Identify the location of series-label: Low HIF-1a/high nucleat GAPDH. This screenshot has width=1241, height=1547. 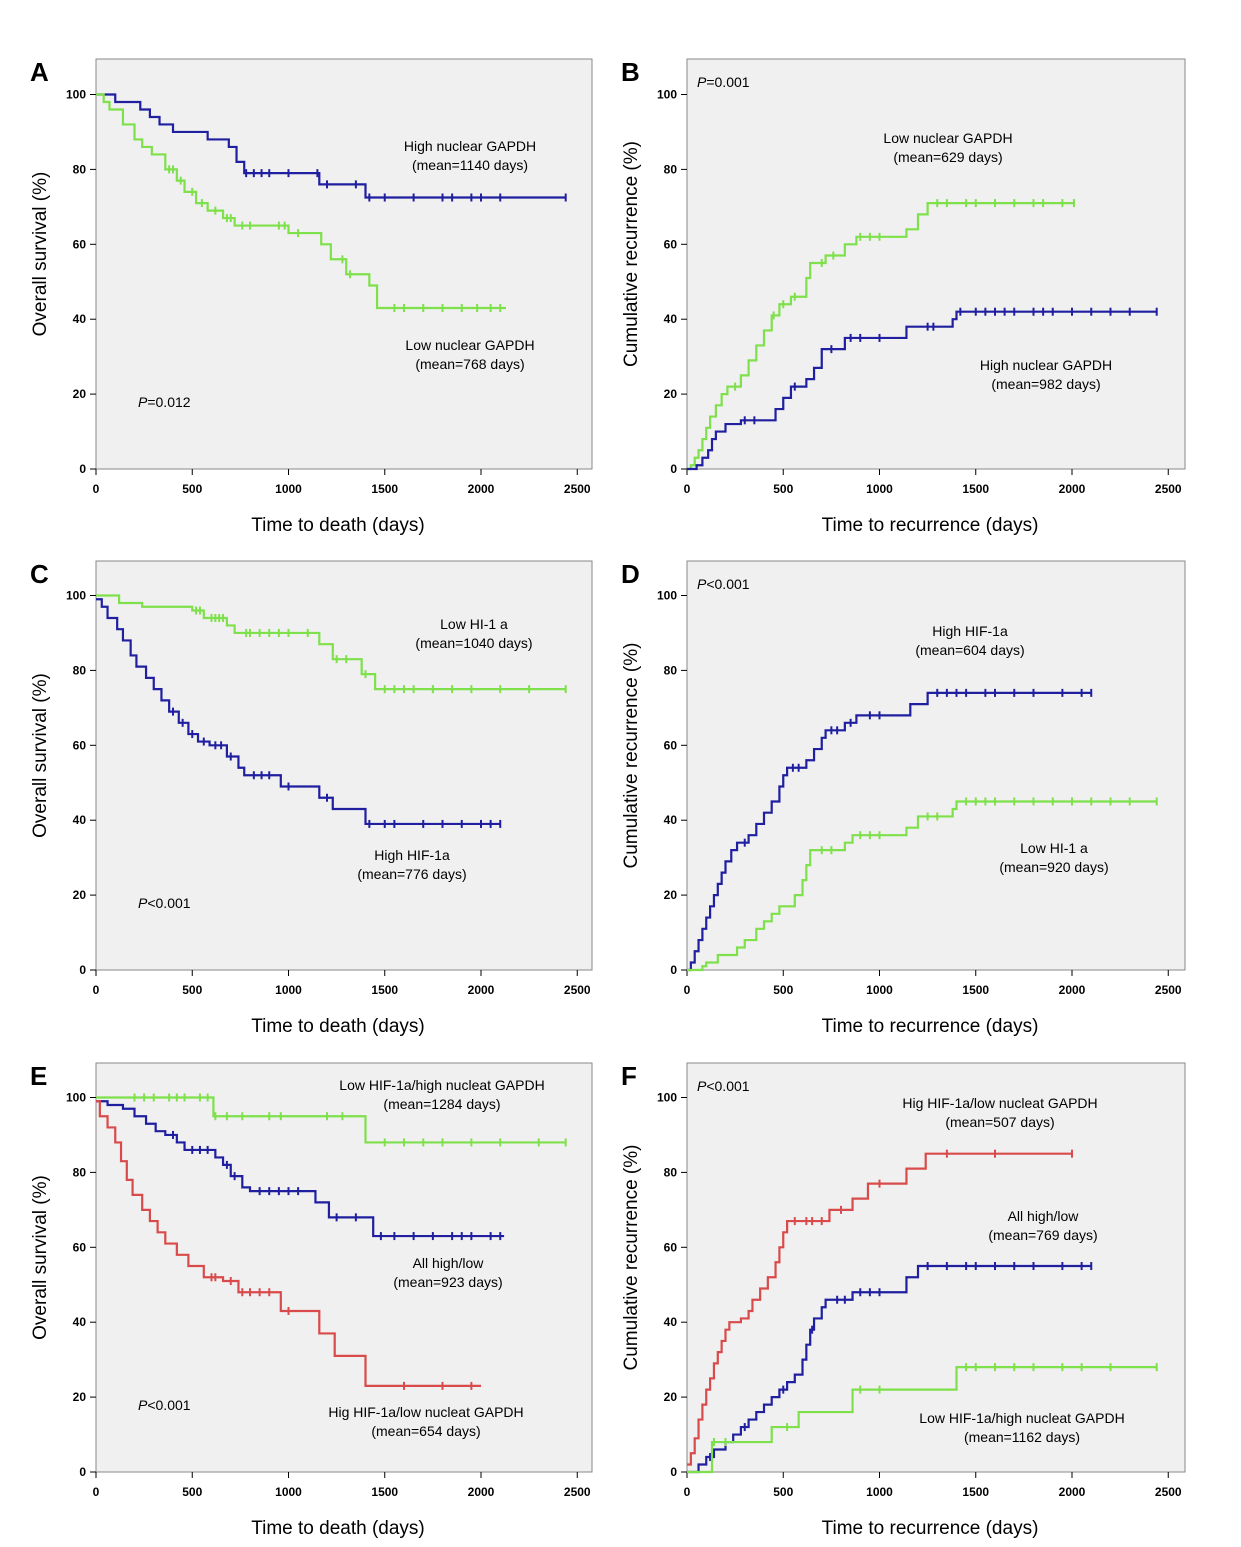
(1021, 1418).